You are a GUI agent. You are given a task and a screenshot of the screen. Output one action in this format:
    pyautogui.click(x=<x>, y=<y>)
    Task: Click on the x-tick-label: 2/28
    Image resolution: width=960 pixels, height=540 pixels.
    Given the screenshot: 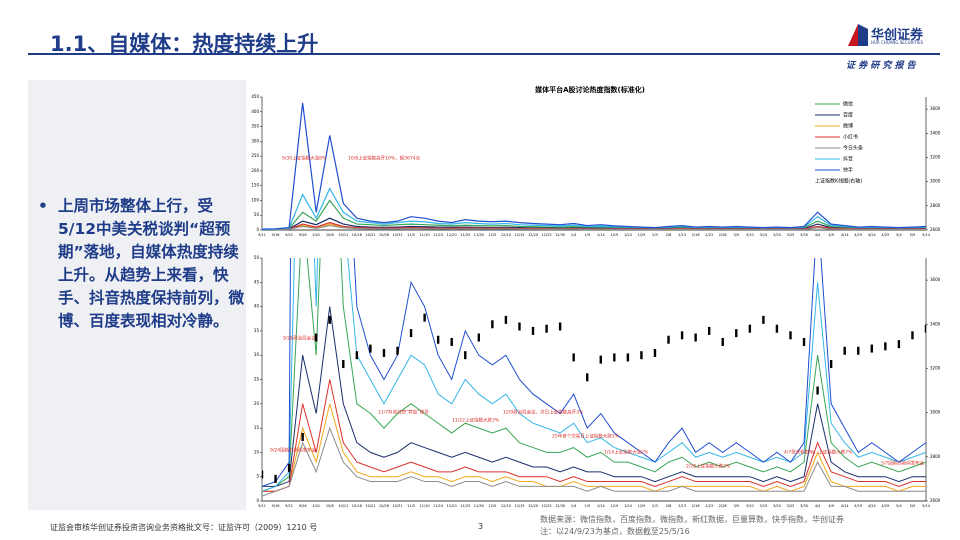 What is the action you would take?
    pyautogui.click(x=723, y=235)
    